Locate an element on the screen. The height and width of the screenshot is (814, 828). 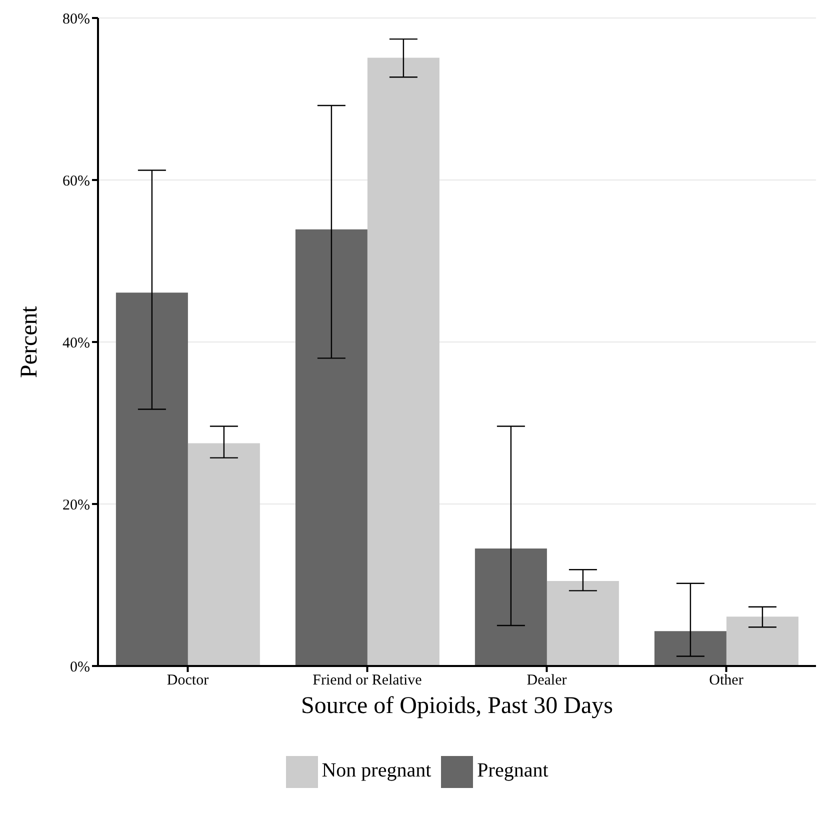
y-tick-label: 80% is located at coordinates (76, 19).